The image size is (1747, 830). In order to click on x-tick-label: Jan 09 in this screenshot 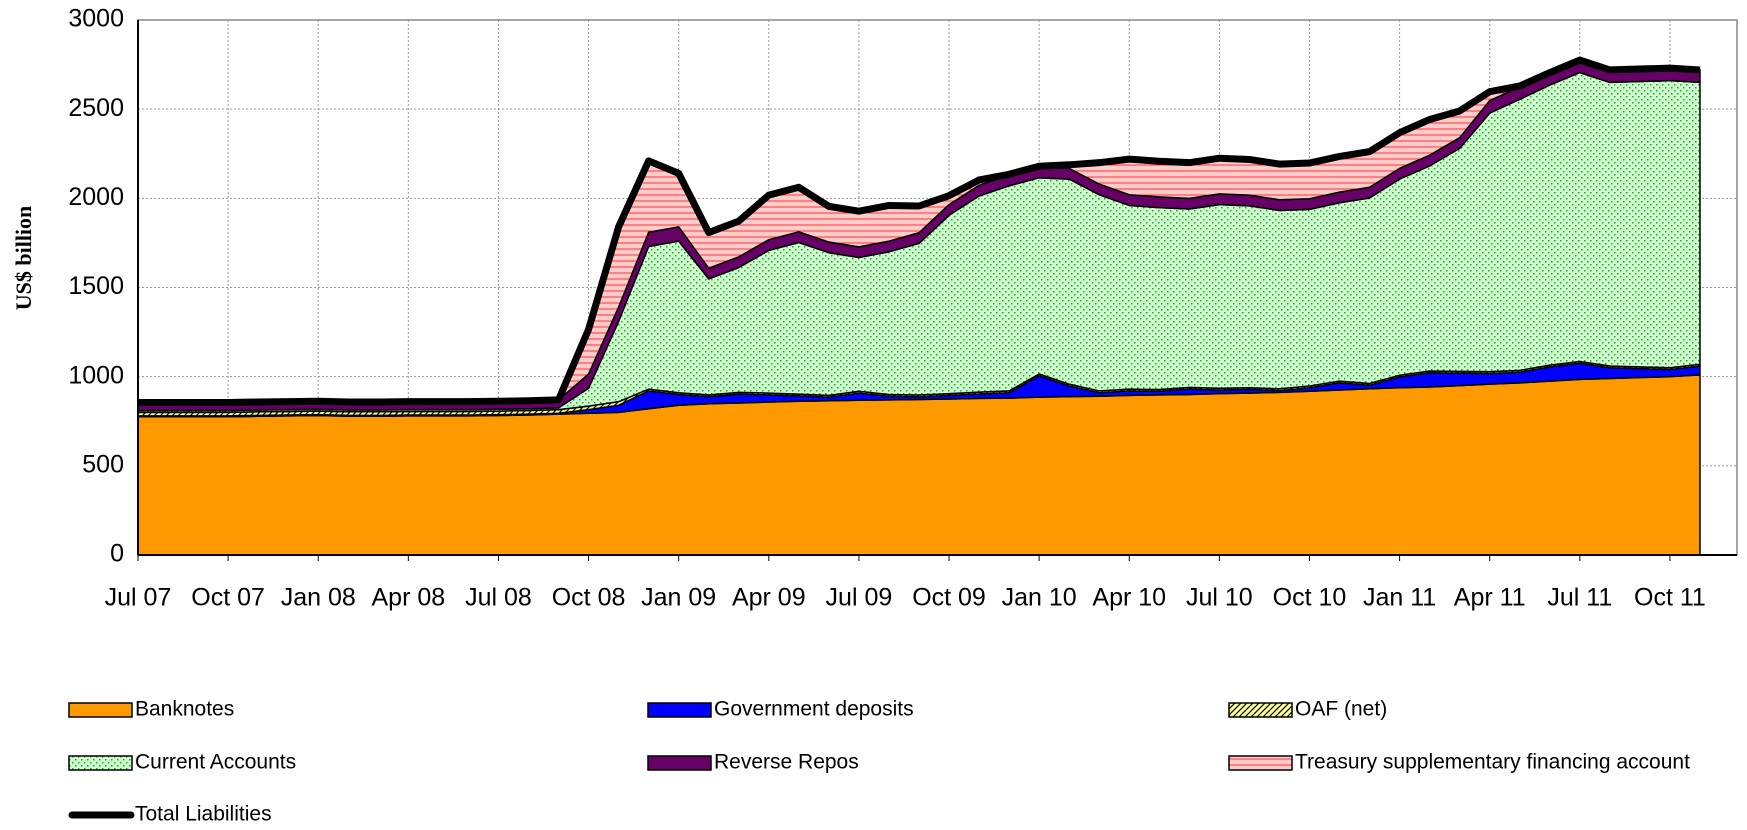, I will do `click(678, 598)`.